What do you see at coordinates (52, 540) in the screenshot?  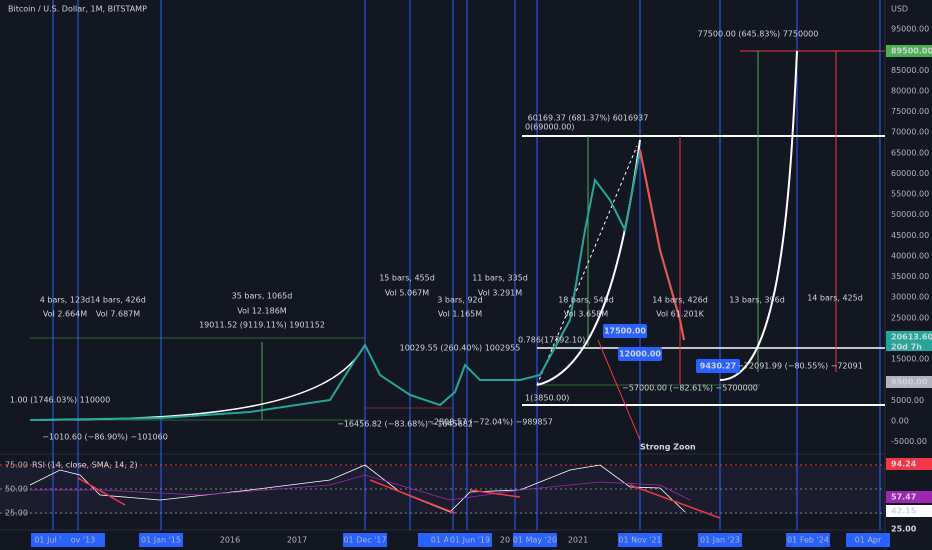 I see `time-label: 01 Jul '13` at bounding box center [52, 540].